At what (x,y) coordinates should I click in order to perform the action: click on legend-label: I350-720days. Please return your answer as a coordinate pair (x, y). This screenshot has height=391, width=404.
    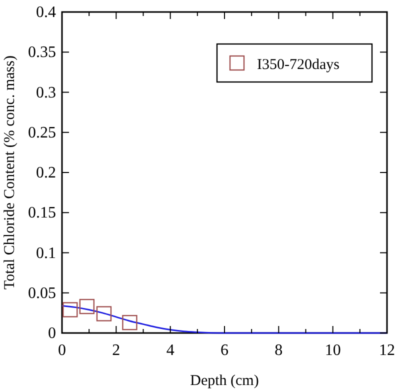
    Looking at the image, I should click on (298, 65).